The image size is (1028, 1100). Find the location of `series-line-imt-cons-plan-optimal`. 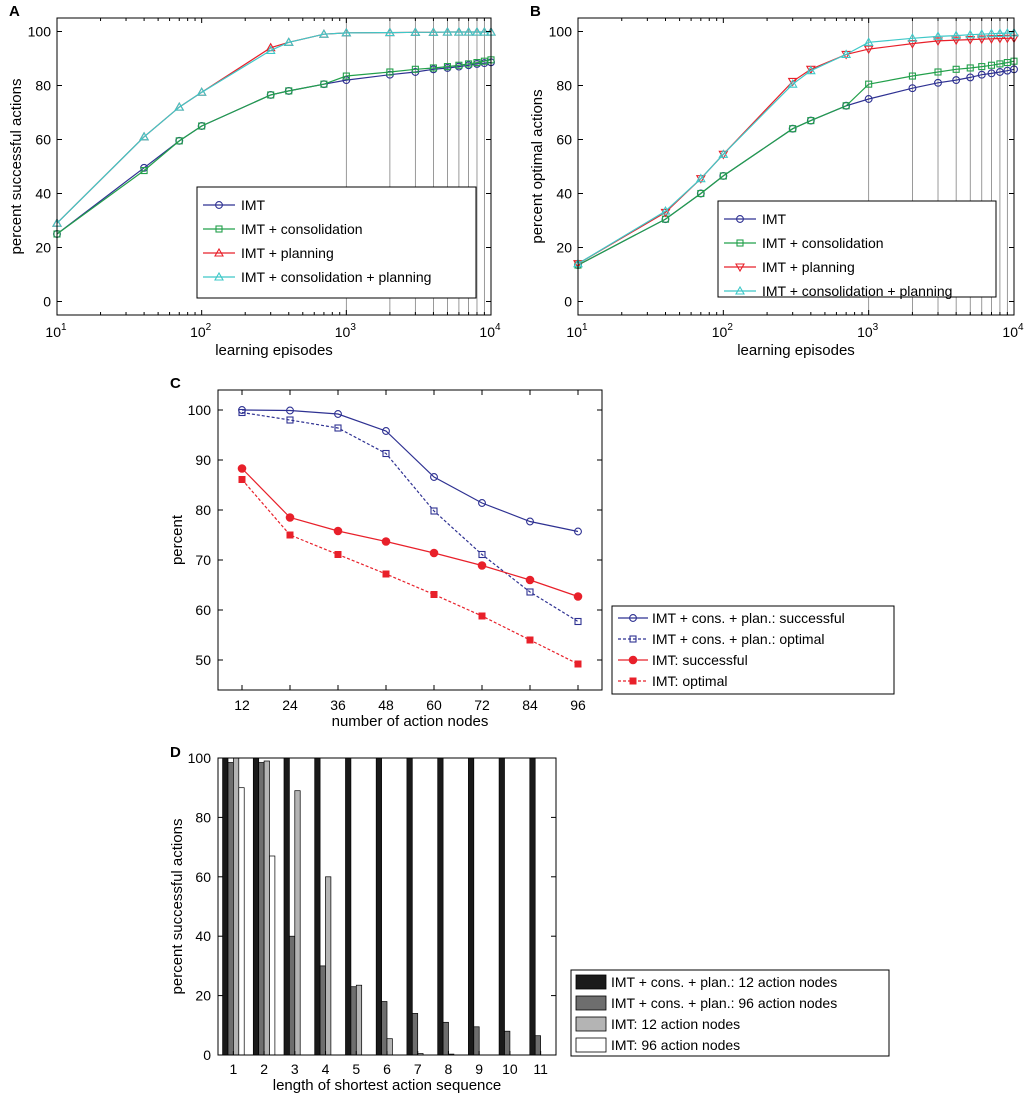

series-line-imt-cons-plan-optimal is located at coordinates (410, 517).